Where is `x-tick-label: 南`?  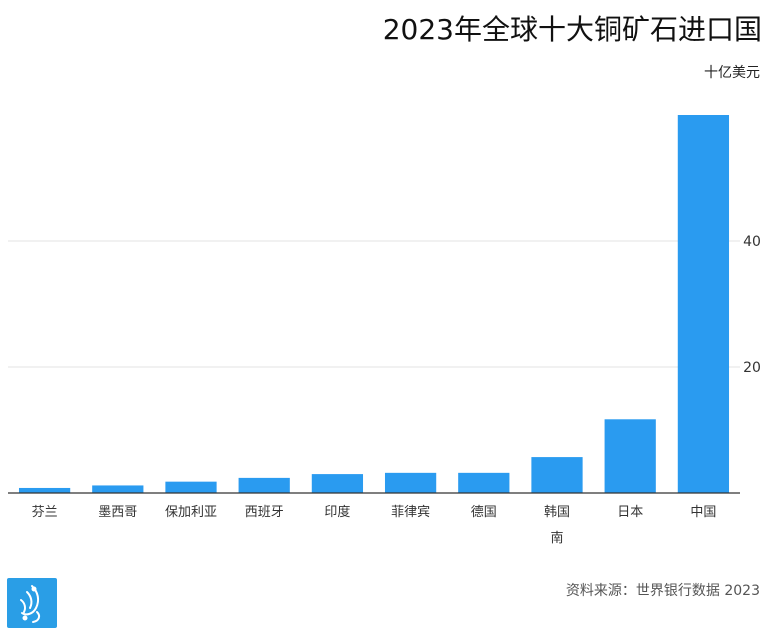
x-tick-label: 南 is located at coordinates (556, 538).